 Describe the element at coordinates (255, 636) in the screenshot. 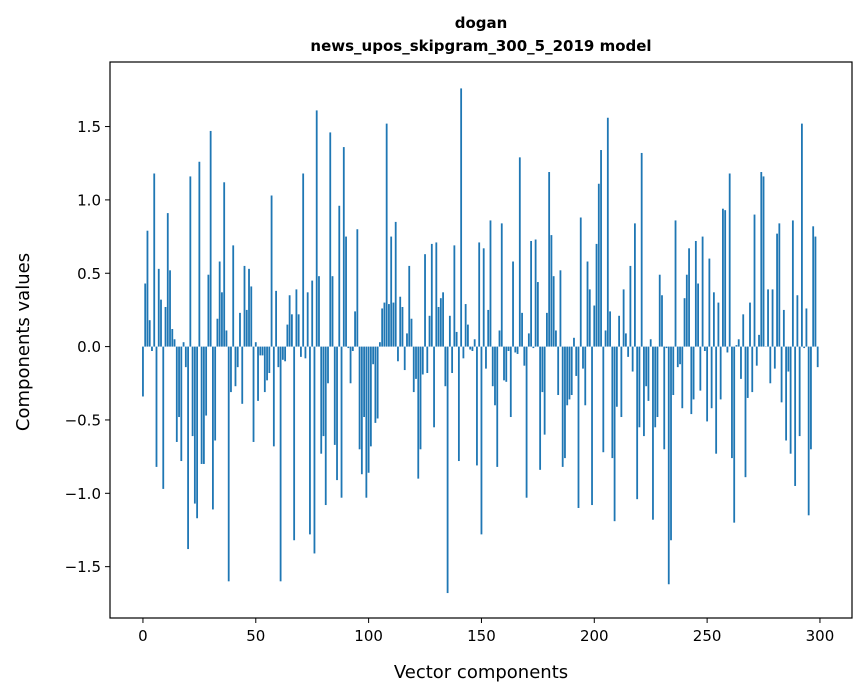

I see `x-tick-label: 50` at that location.